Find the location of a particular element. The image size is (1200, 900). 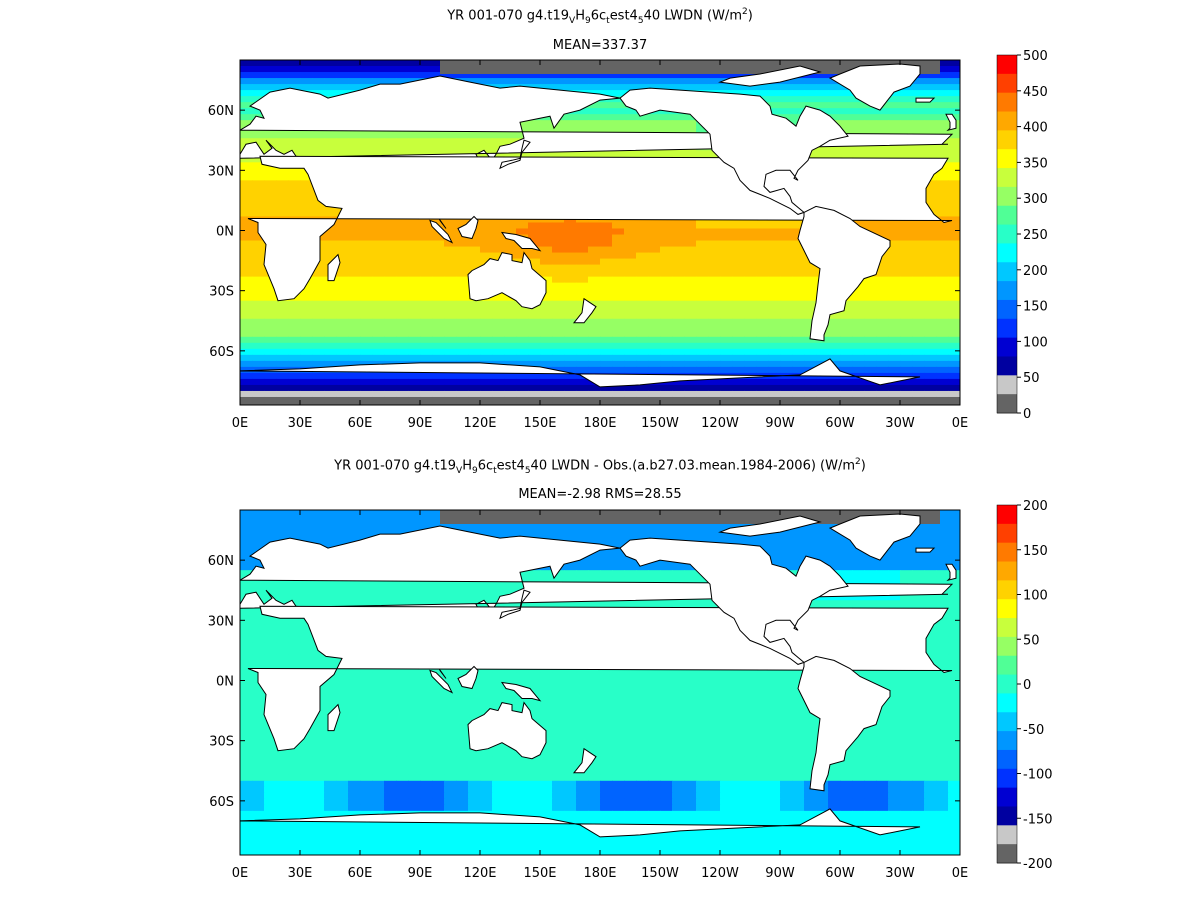

colorbar-label: -150 is located at coordinates (1038, 819).